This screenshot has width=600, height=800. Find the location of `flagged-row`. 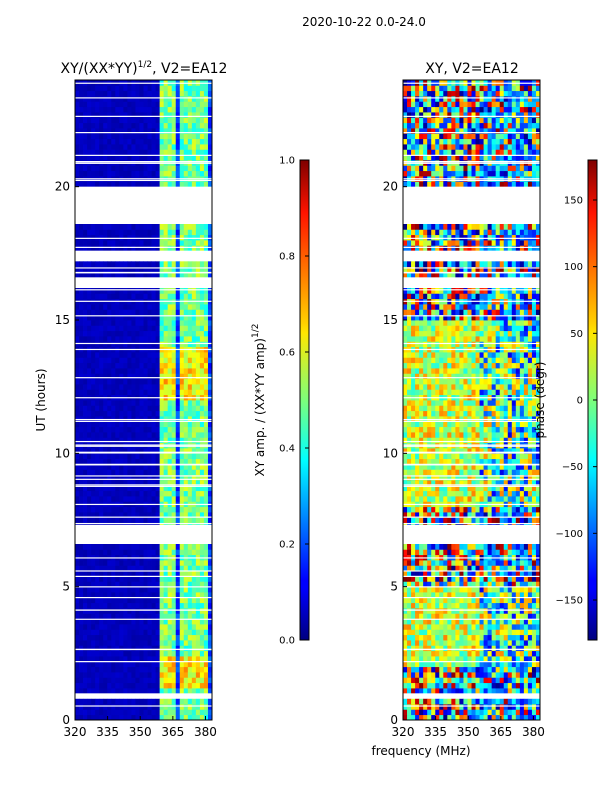

flagged-row is located at coordinates (143, 398).